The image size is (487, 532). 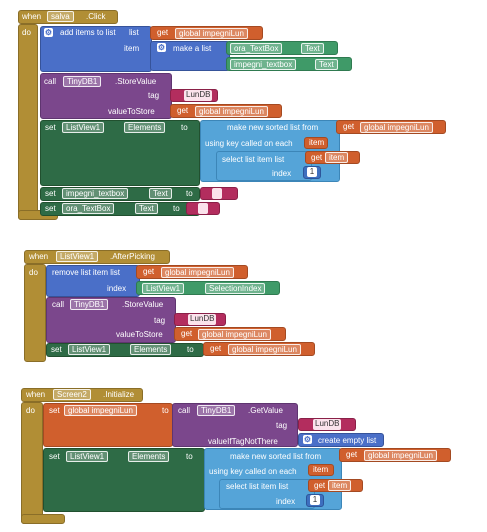 What do you see at coordinates (96, 16) in the screenshot?
I see `event-name: .Click` at bounding box center [96, 16].